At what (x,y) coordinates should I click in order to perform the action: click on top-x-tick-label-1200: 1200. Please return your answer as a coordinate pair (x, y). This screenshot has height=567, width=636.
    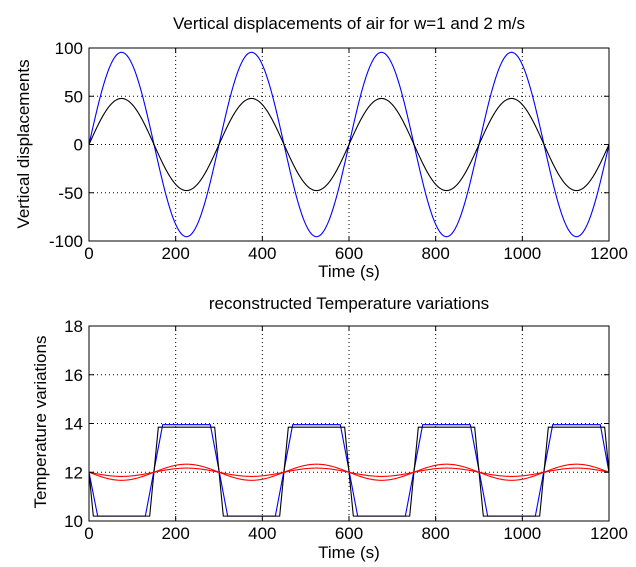
    Looking at the image, I should click on (609, 253).